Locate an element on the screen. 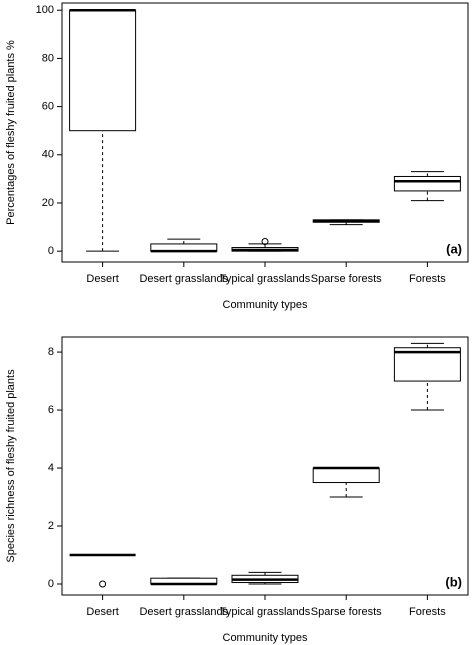  y-tick-label: 100 is located at coordinates (45, 10).